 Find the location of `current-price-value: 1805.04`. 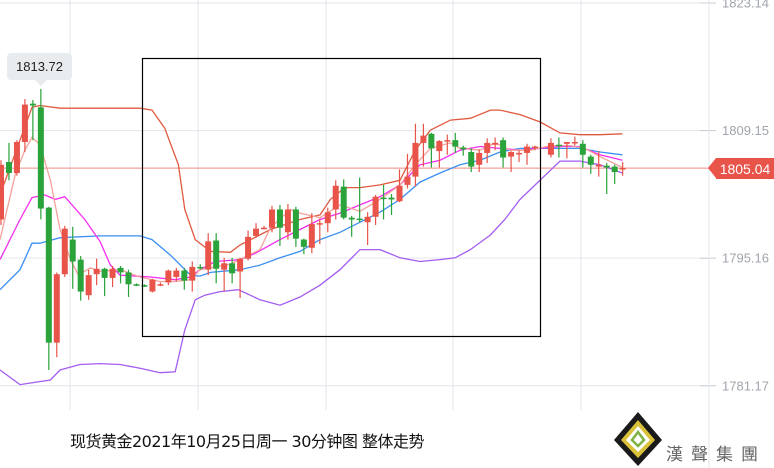

current-price-value: 1805.04 is located at coordinates (745, 168).